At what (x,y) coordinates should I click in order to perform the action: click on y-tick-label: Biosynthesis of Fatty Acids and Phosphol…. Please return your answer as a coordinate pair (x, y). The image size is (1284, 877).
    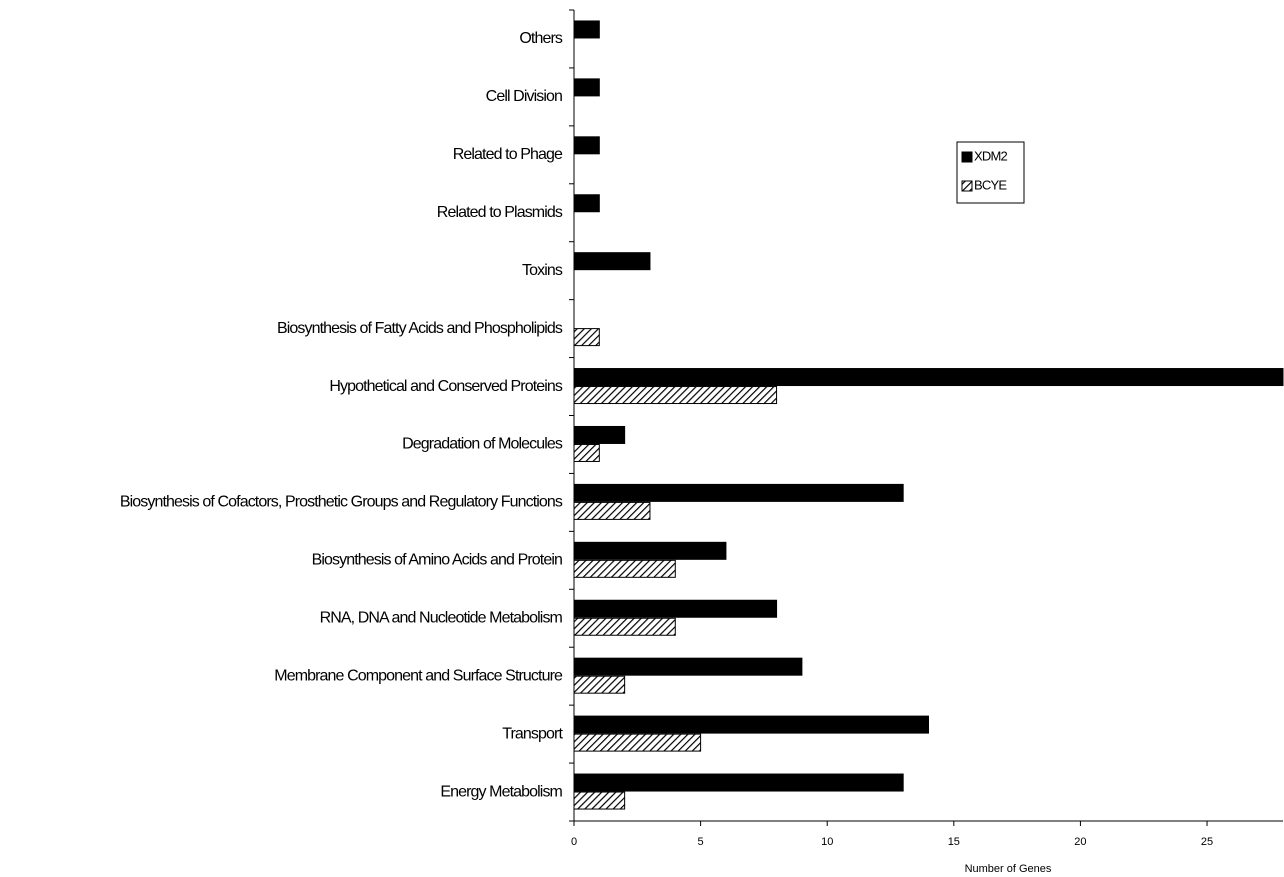
    Looking at the image, I should click on (420, 328).